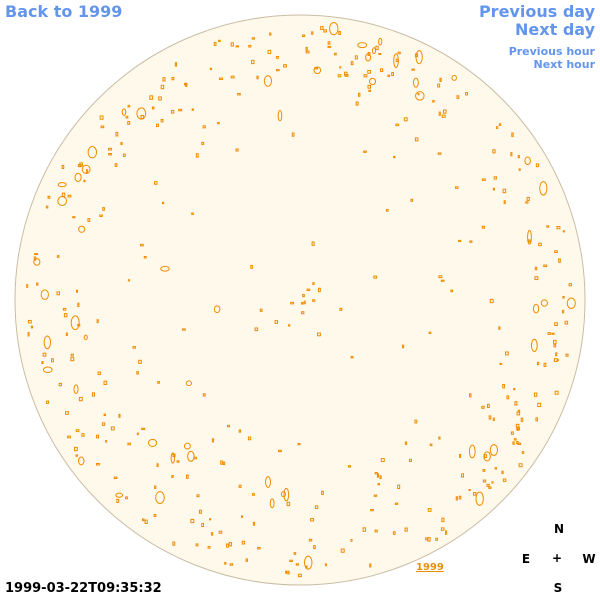 The width and height of the screenshot is (600, 600). What do you see at coordinates (557, 558) in the screenshot?
I see `compass-center: +` at bounding box center [557, 558].